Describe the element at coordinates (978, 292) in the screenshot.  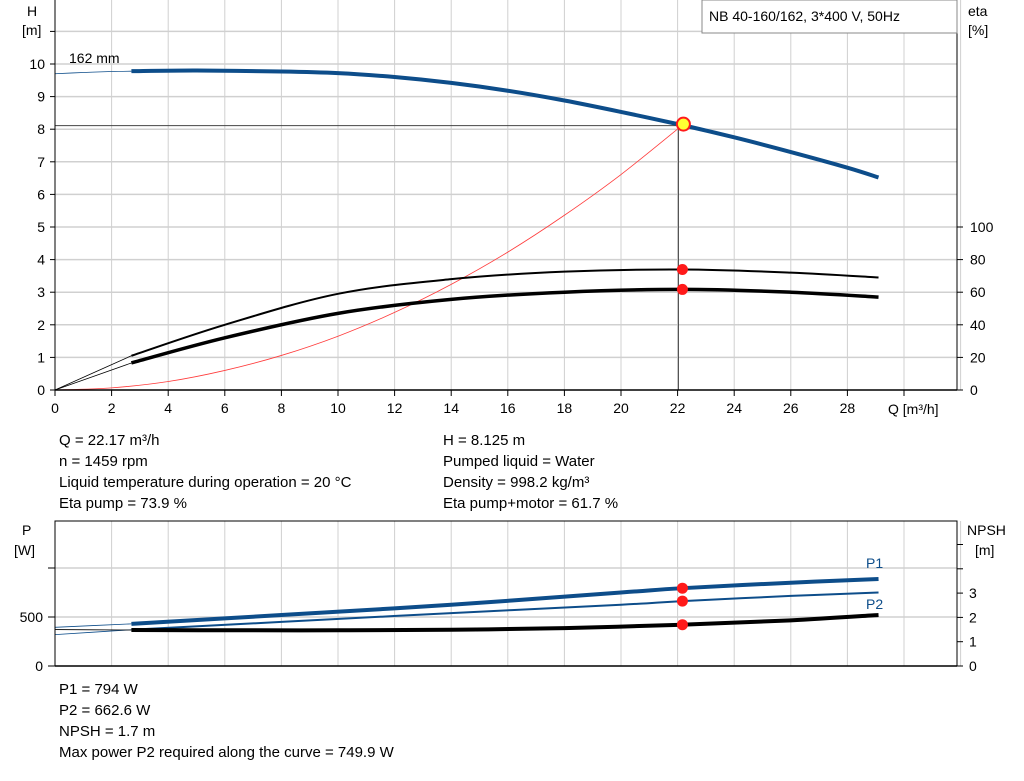
I see `y-right-tick-label: 60` at that location.